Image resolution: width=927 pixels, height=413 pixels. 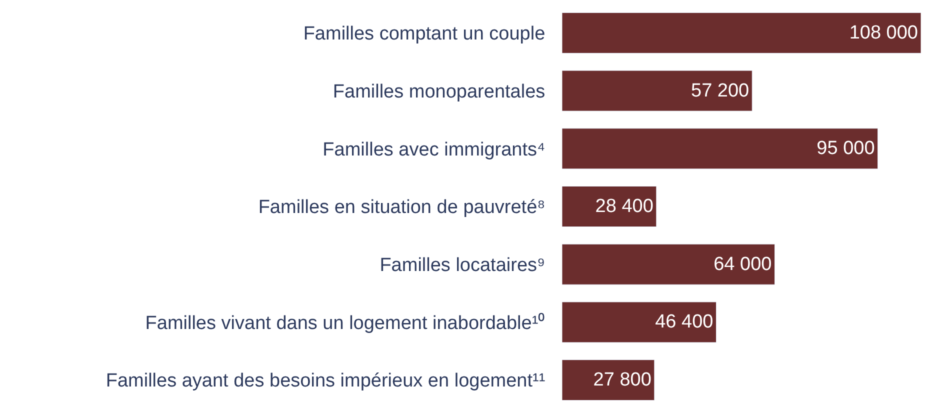 I want to click on data-label: 95 000, so click(x=845, y=149).